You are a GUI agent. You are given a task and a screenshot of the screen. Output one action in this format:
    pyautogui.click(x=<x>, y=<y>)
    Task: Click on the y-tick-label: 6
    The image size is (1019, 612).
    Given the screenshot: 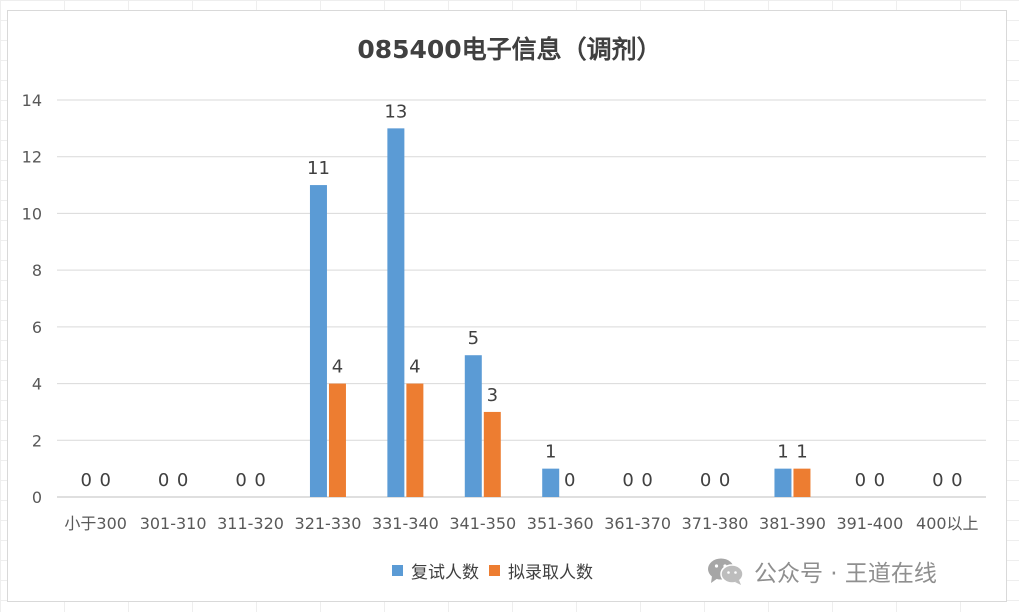 What is the action you would take?
    pyautogui.click(x=37, y=327)
    